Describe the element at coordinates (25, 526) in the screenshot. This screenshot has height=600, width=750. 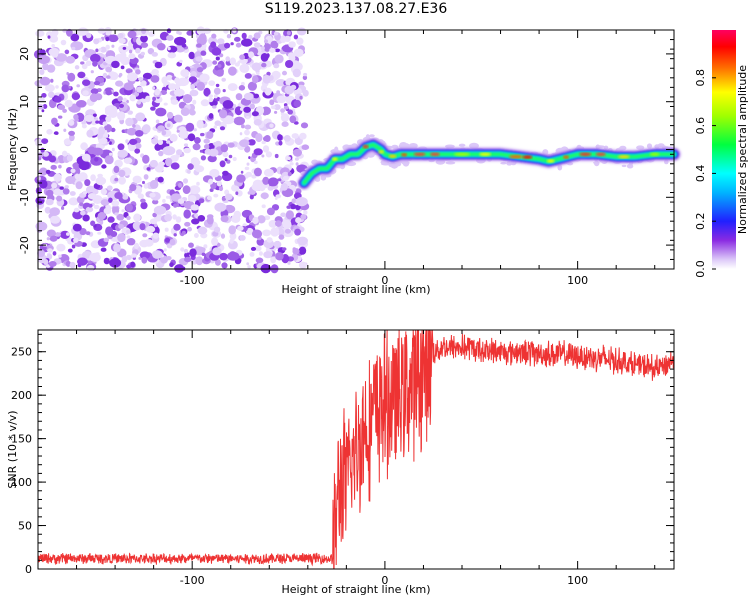
I see `y-tick-label: 50` at that location.